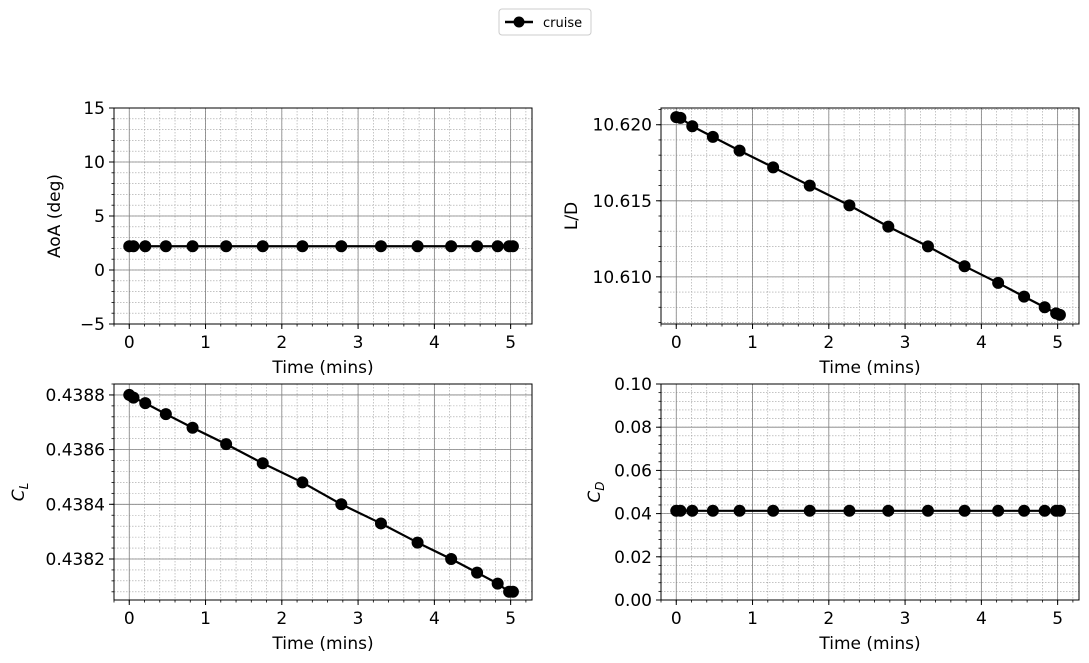  Describe the element at coordinates (633, 558) in the screenshot. I see `y-tick-label: 0.02` at that location.